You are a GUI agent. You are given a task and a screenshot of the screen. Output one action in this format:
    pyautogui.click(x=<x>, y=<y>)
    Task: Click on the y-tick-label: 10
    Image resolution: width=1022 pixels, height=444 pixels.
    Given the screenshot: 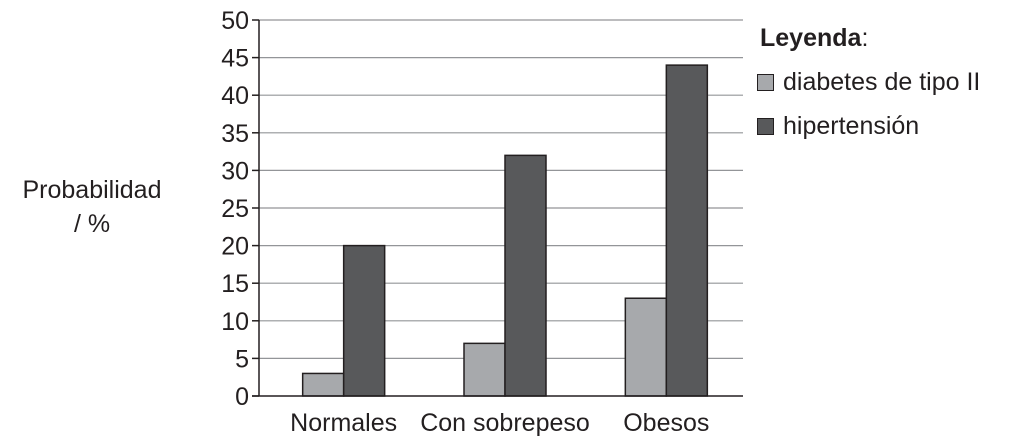 What is the action you would take?
    pyautogui.click(x=235, y=322)
    